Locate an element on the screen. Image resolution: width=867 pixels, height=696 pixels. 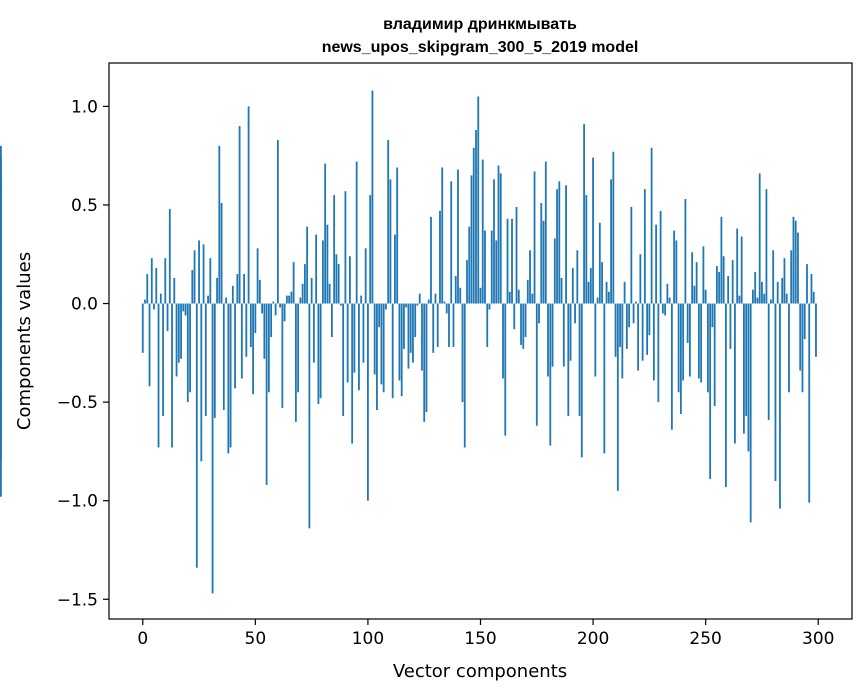
chart-title-line-2: news_upos_skipgram_300_5_2019 model is located at coordinates (480, 47).